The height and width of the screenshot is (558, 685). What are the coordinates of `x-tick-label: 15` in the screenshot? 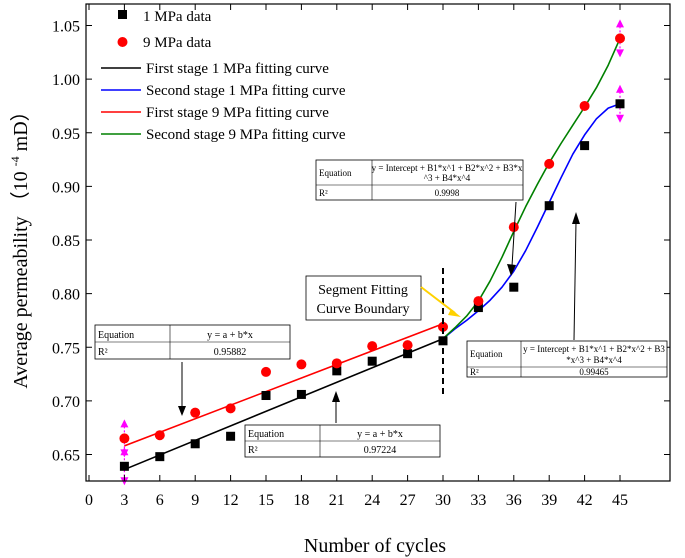 It's located at (266, 500).